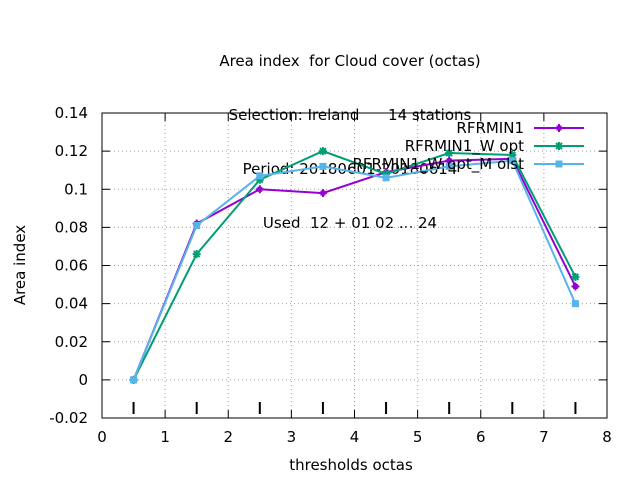  I want to click on title-line-2: Selection: Ireland 14 stations, so click(350, 115).